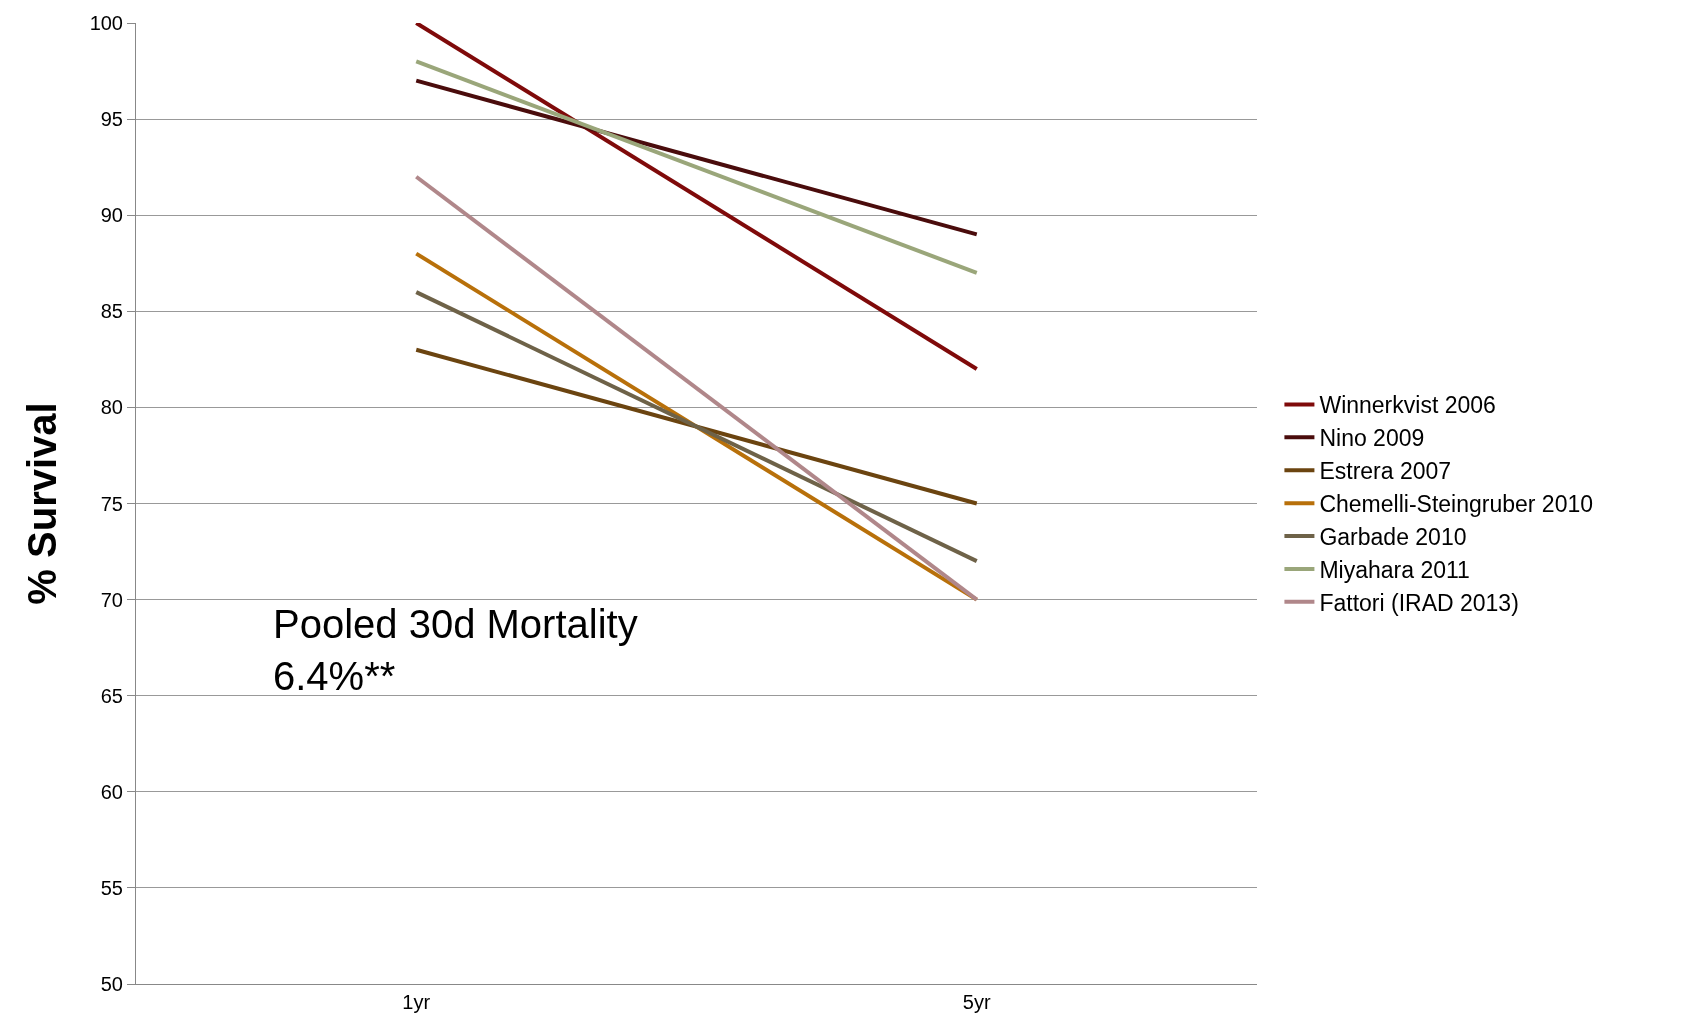 The image size is (1692, 1029). I want to click on legend-label: Nino 2009, so click(1372, 438).